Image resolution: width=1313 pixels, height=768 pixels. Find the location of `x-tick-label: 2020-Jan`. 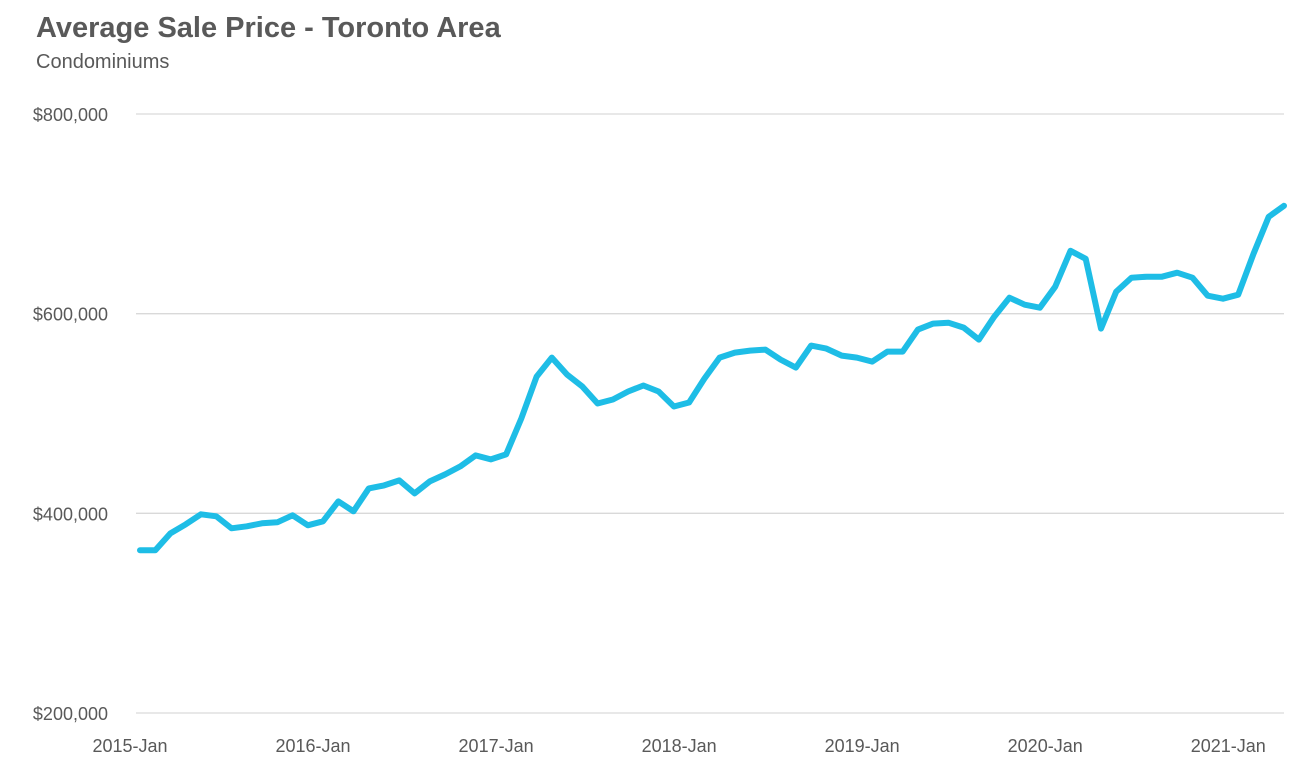

x-tick-label: 2020-Jan is located at coordinates (1045, 746).